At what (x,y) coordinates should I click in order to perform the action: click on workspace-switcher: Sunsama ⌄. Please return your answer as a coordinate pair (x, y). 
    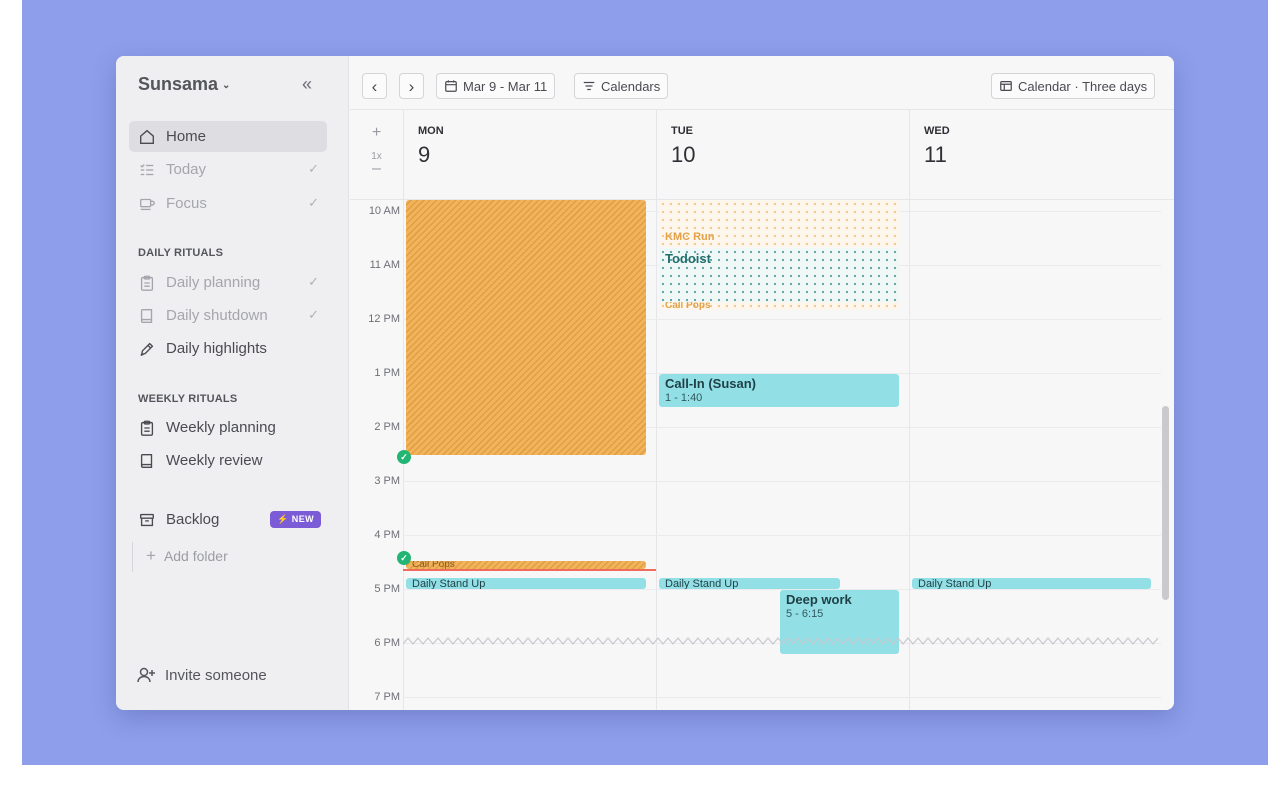
    Looking at the image, I should click on (184, 84).